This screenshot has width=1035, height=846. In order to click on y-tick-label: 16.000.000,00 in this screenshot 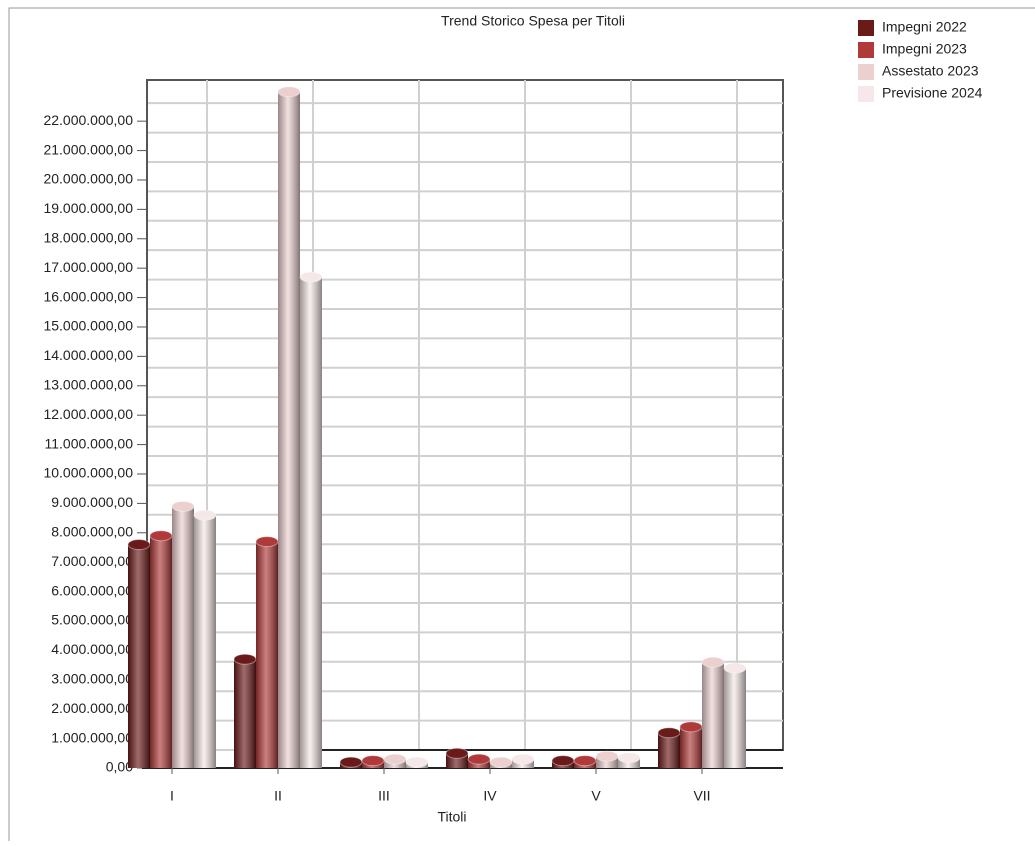, I will do `click(88, 296)`.